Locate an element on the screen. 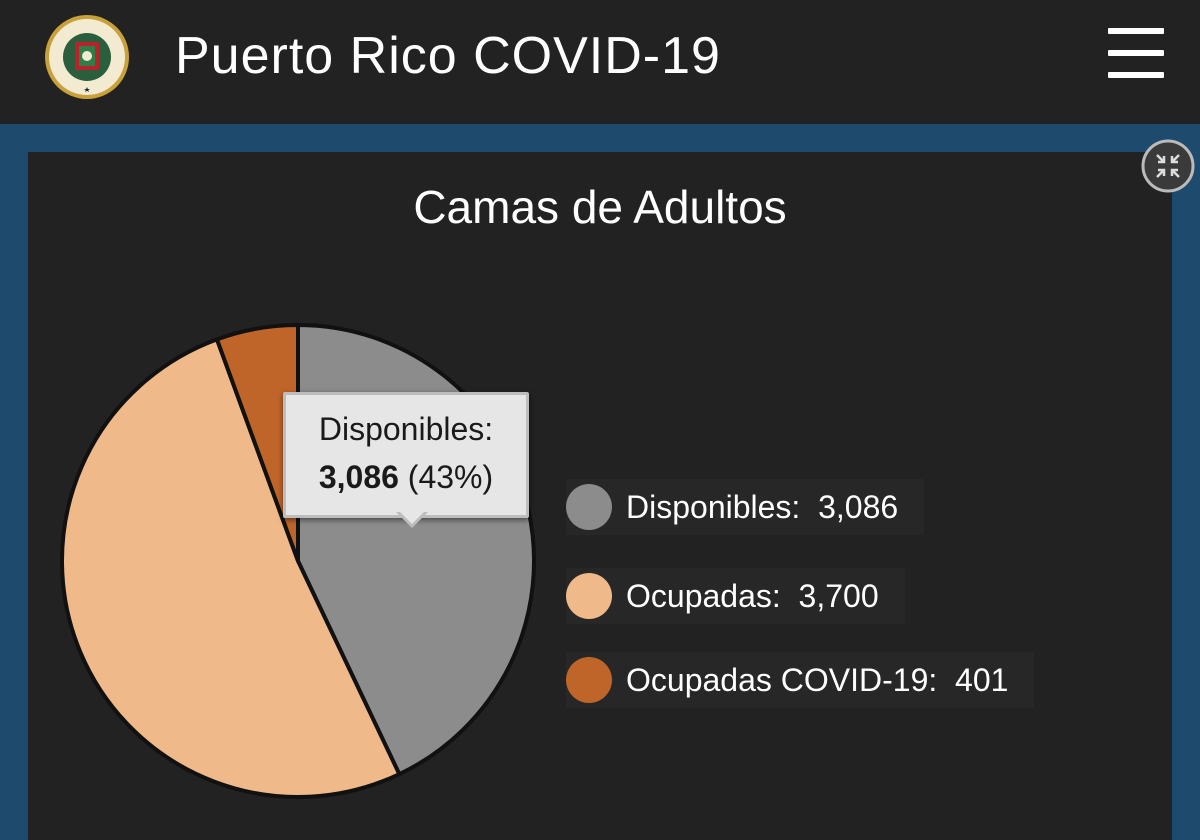  chart-title: Camas de Adultos is located at coordinates (600, 207).